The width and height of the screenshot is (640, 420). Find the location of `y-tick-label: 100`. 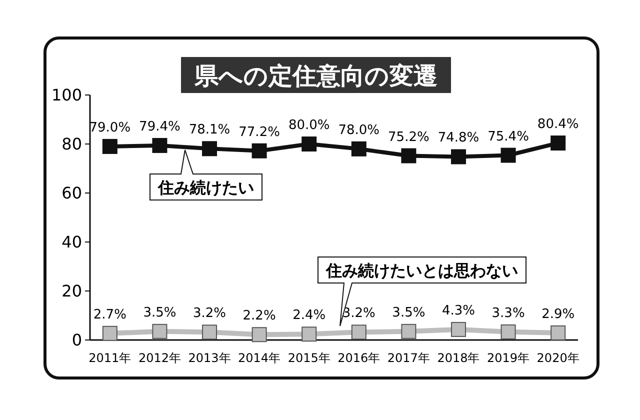

y-tick-label: 100 is located at coordinates (66, 95).